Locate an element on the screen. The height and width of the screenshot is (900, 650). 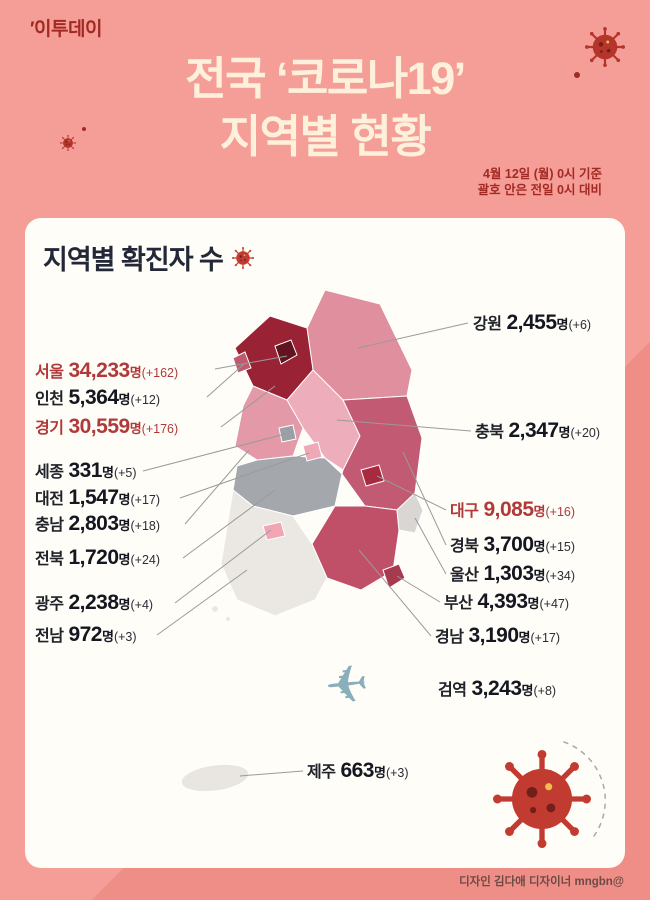
region-count: 9,085 is located at coordinates (508, 509).